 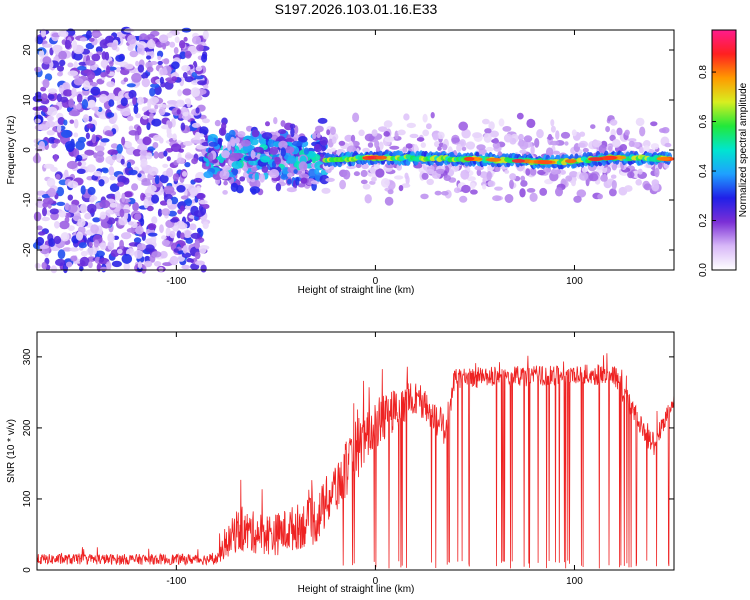 I want to click on spectrogram-y-label: Frequency (Hz), so click(x=11, y=150).